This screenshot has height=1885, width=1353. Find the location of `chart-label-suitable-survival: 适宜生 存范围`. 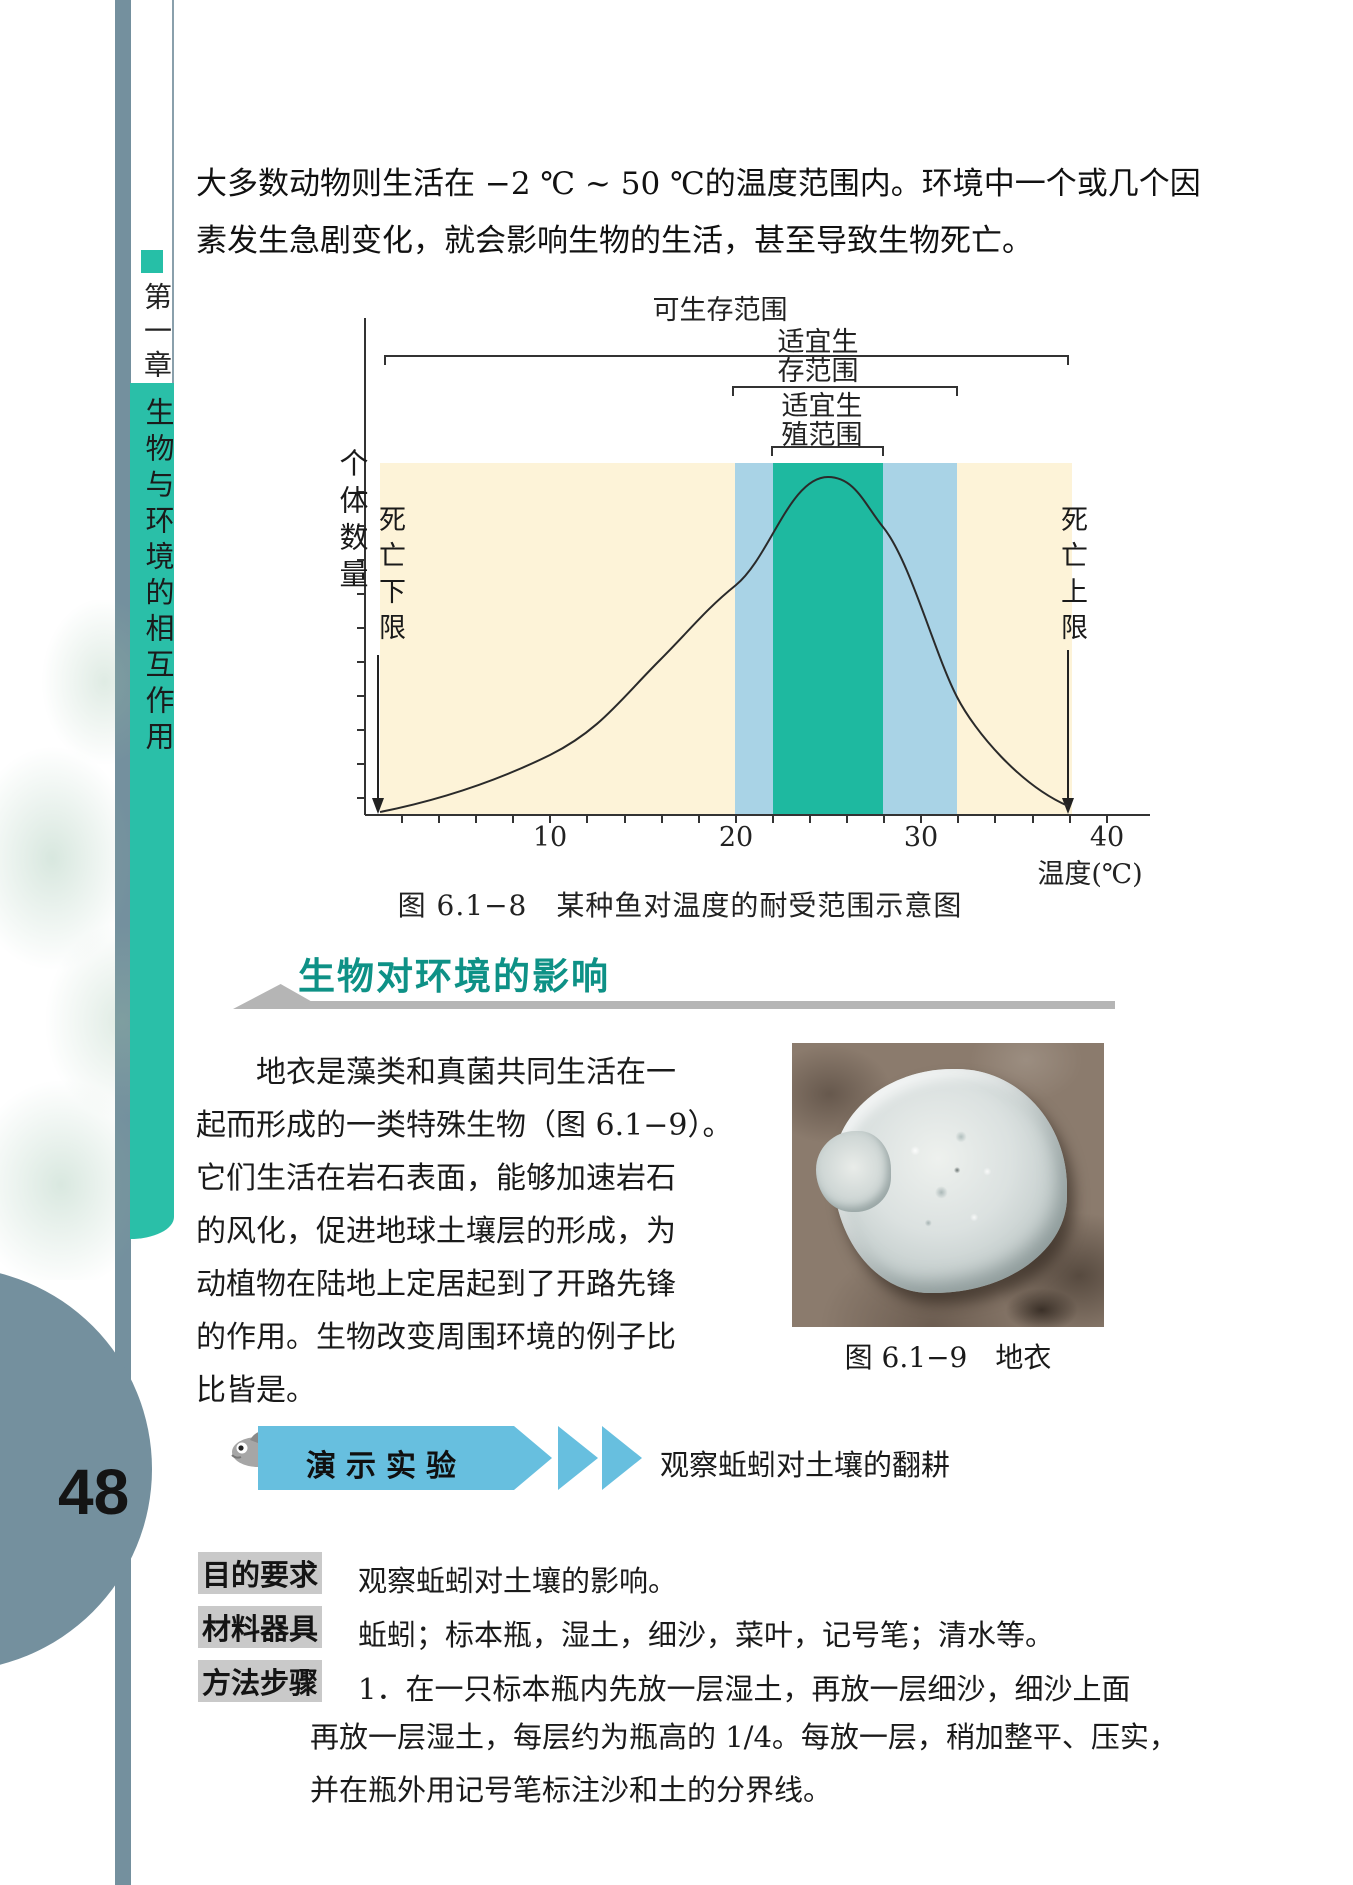

chart-label-suitable-survival: 适宜生 存范围 is located at coordinates (818, 357).